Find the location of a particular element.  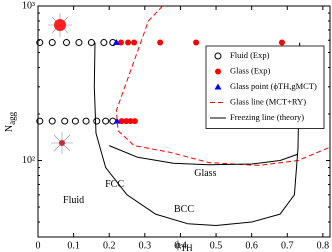

legend-box is located at coordinates (265, 87).